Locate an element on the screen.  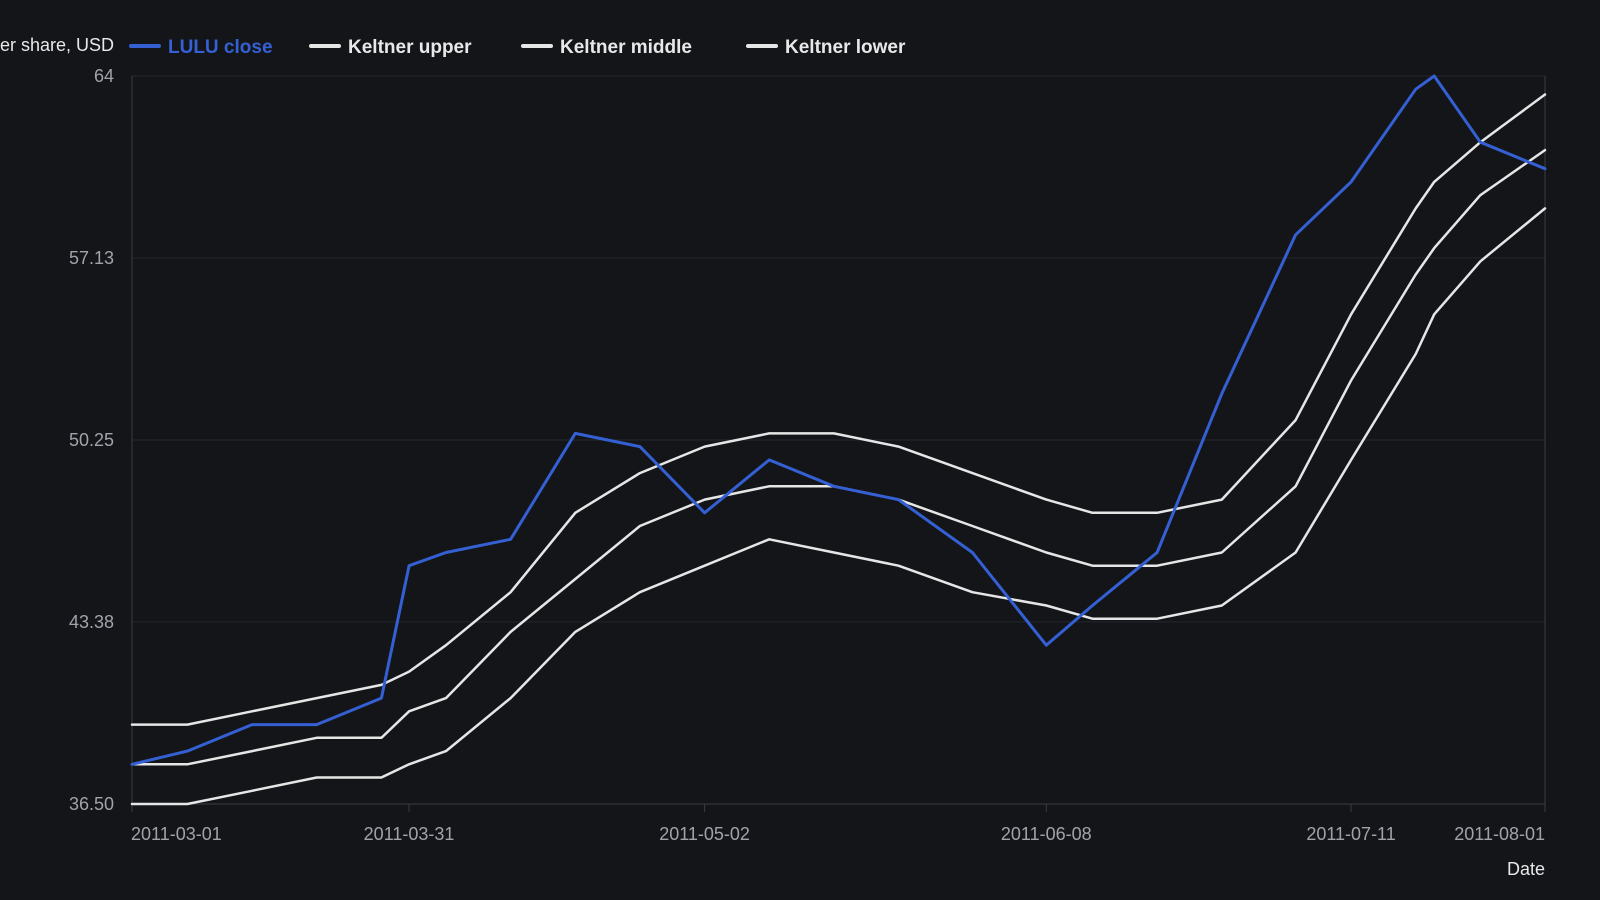
y-axis-title: Price per share, USD is located at coordinates (57, 45).